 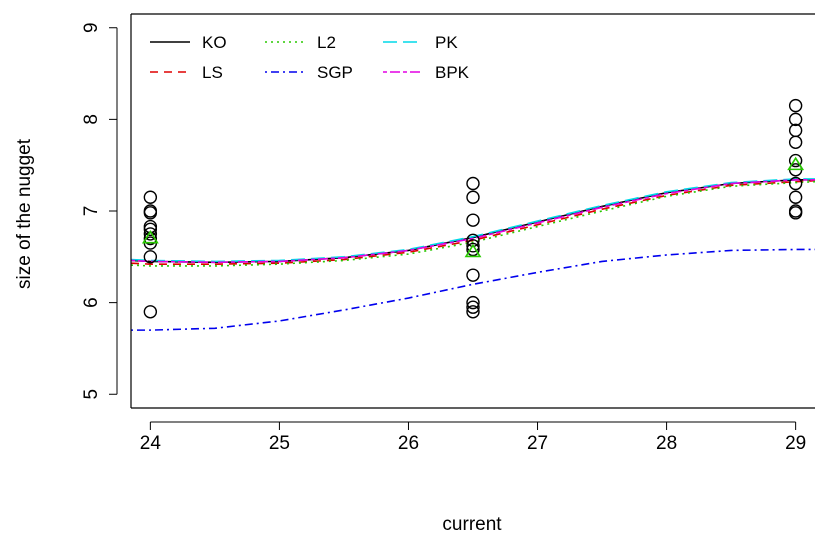 What do you see at coordinates (795, 443) in the screenshot?
I see `x-tick-label: 29` at bounding box center [795, 443].